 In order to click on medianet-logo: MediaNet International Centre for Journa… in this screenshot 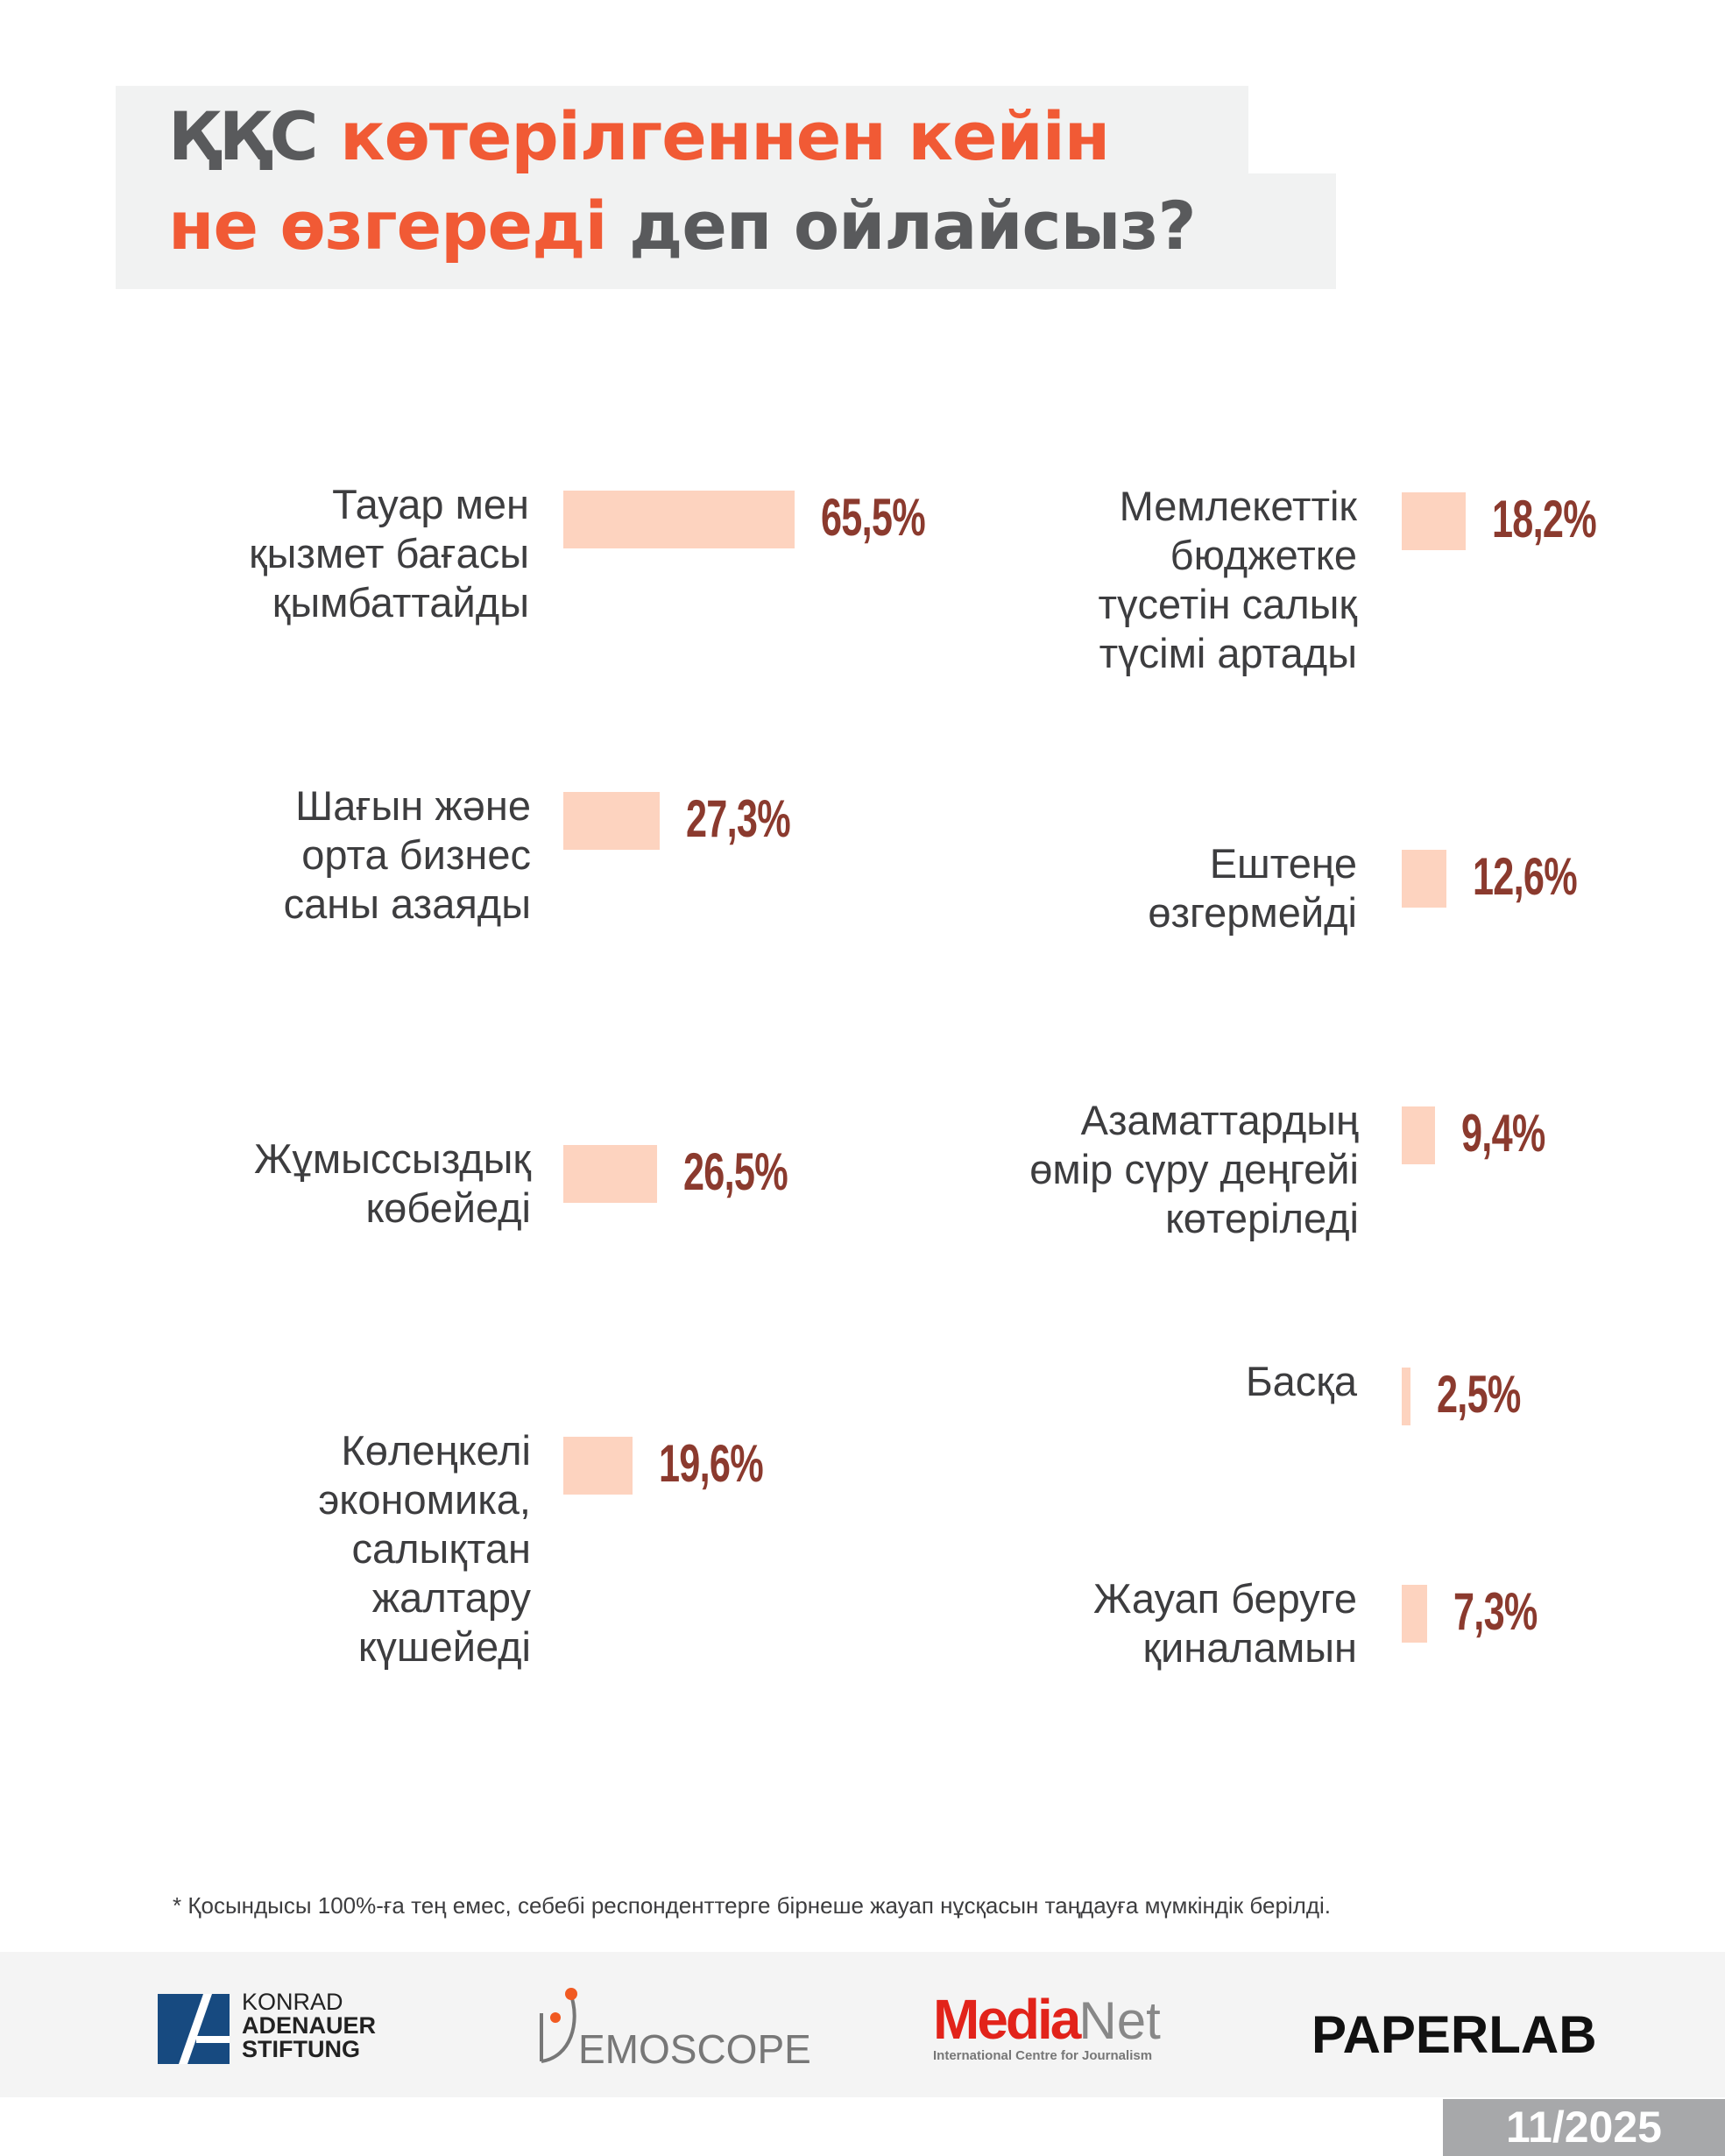, I will do `click(1047, 2025)`.